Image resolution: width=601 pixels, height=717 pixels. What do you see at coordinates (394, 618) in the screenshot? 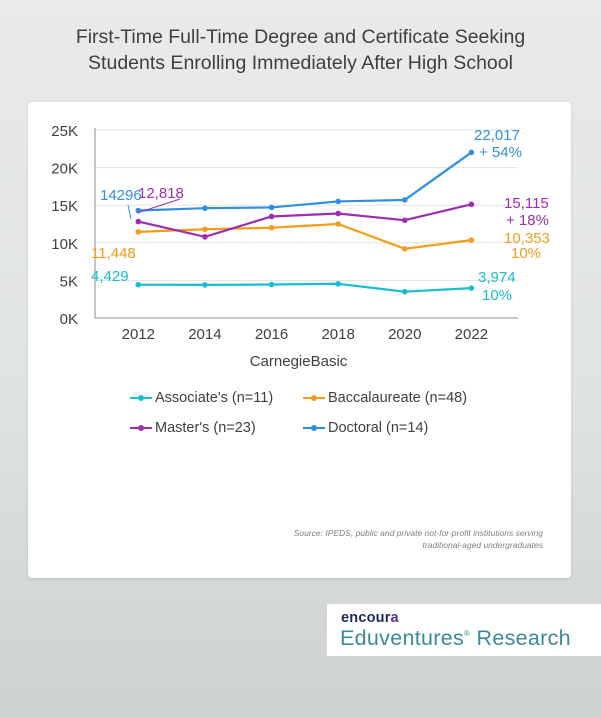
I see `encoura-logo-accent: a` at bounding box center [394, 618].